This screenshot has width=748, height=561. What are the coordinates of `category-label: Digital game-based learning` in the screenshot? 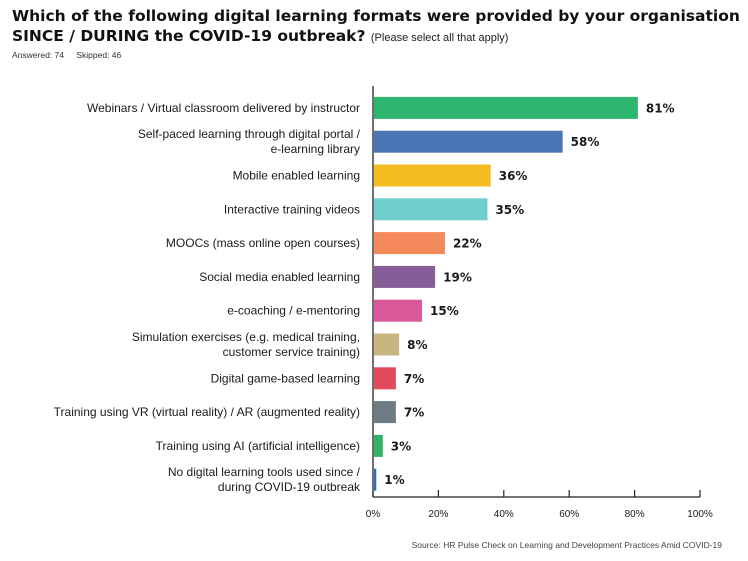 It's located at (285, 378).